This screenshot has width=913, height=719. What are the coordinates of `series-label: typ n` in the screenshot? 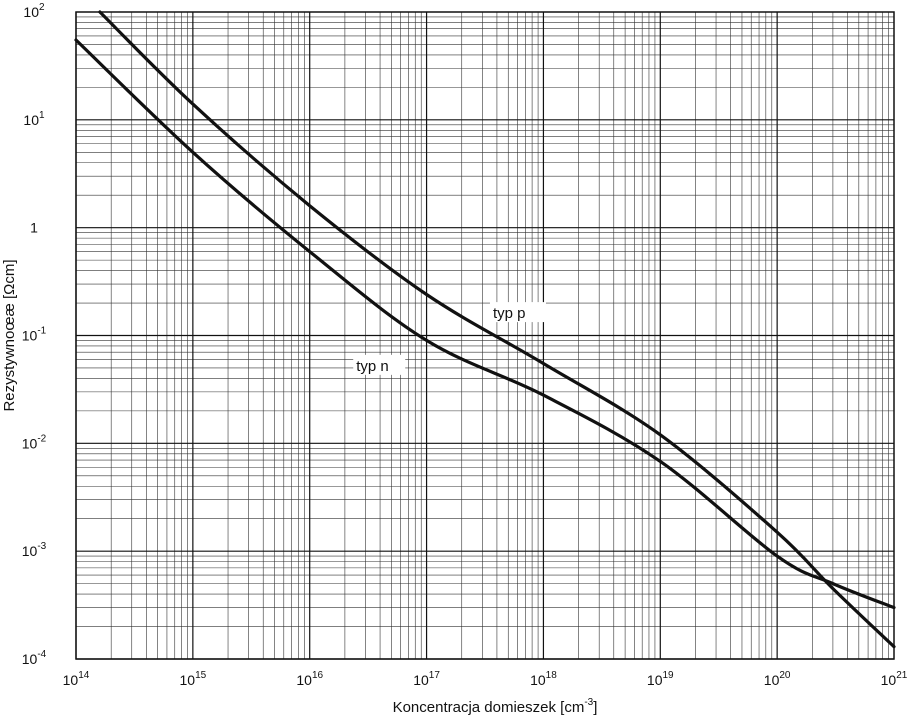 It's located at (372, 366).